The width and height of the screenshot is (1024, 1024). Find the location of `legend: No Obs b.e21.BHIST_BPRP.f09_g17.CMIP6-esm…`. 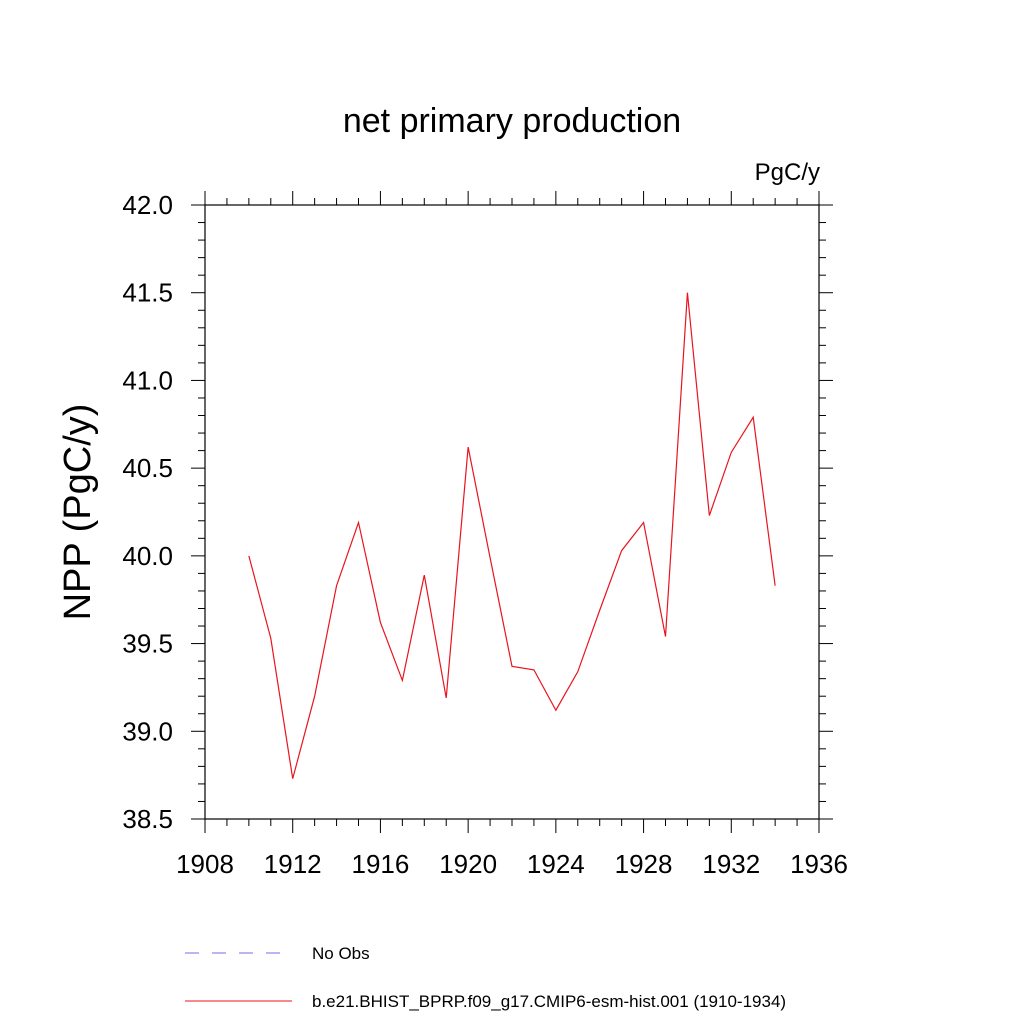

legend: No Obs b.e21.BHIST_BPRP.f09_g17.CMIP6-esm… is located at coordinates (485, 977).